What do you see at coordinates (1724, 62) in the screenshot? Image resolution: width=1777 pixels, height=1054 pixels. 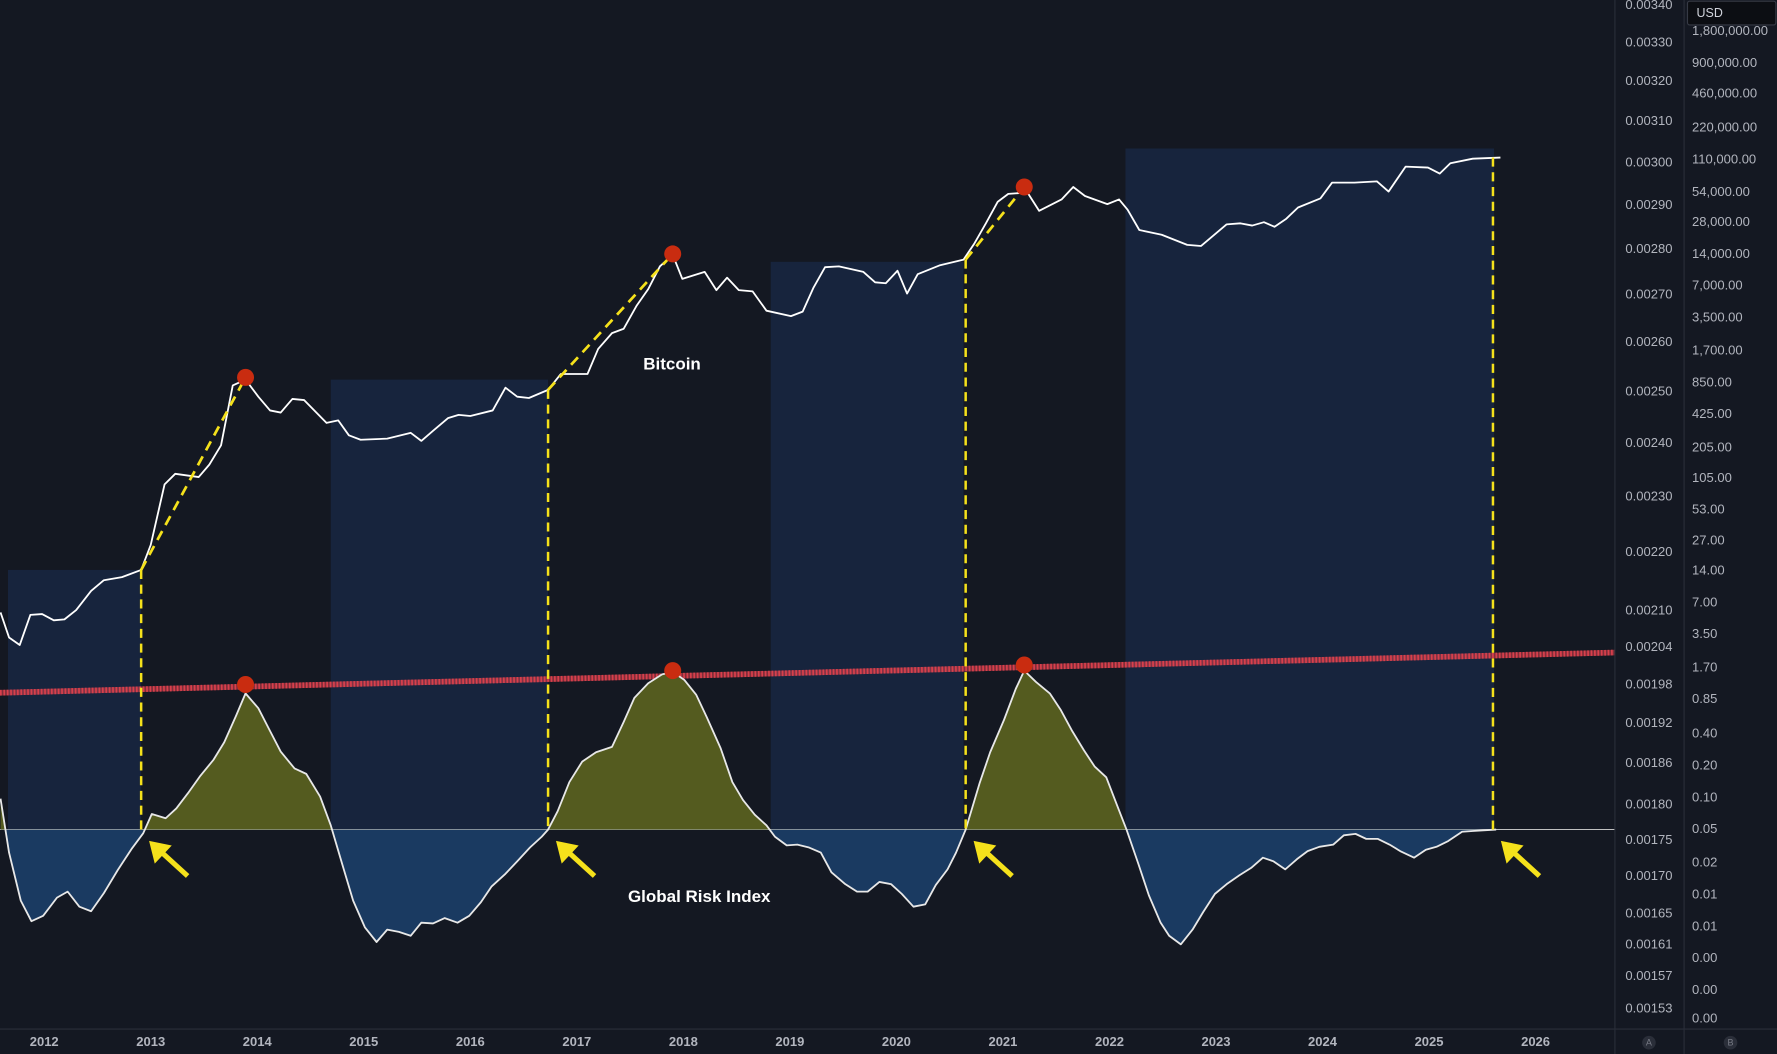 I see `y2-tick-label: 900,000.00` at bounding box center [1724, 62].